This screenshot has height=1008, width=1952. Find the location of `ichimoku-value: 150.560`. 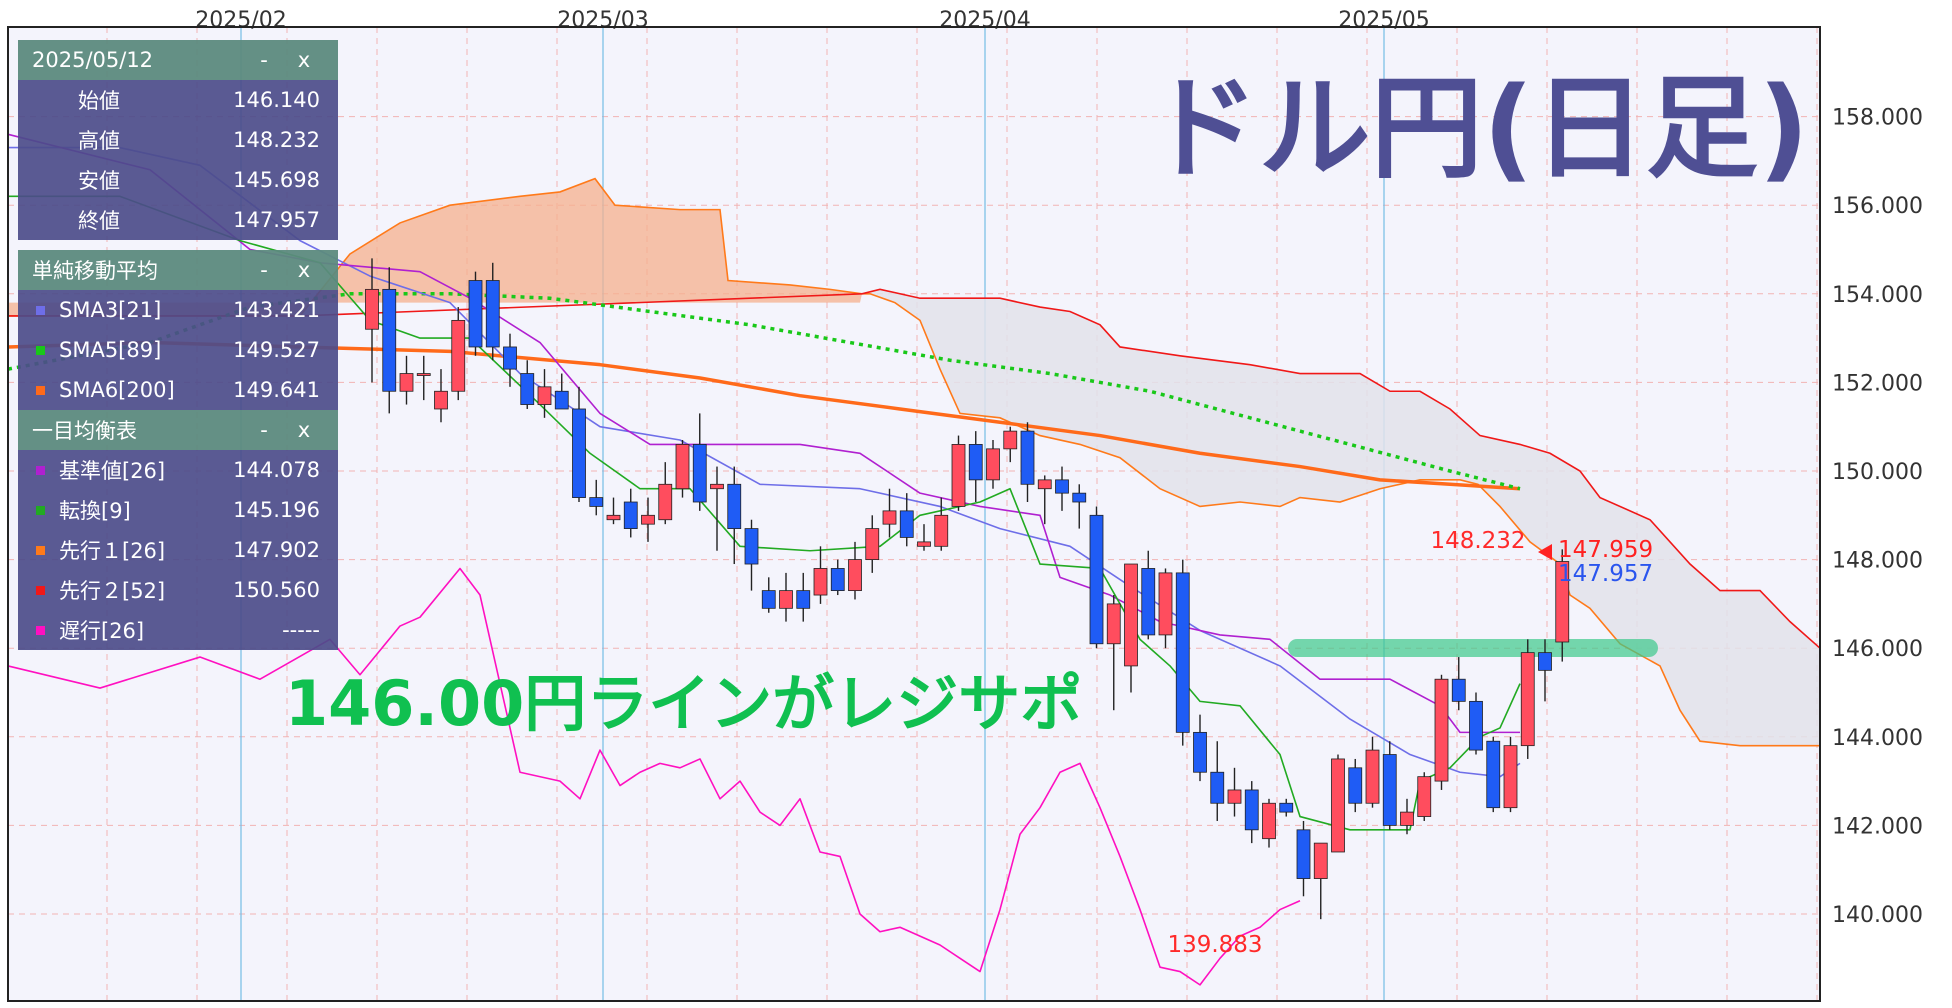

ichimoku-value: 150.560 is located at coordinates (276, 590).